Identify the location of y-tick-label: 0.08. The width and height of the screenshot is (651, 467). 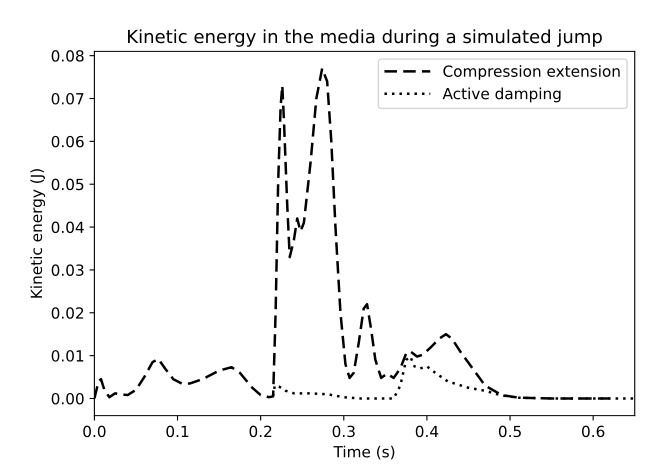
(68, 56).